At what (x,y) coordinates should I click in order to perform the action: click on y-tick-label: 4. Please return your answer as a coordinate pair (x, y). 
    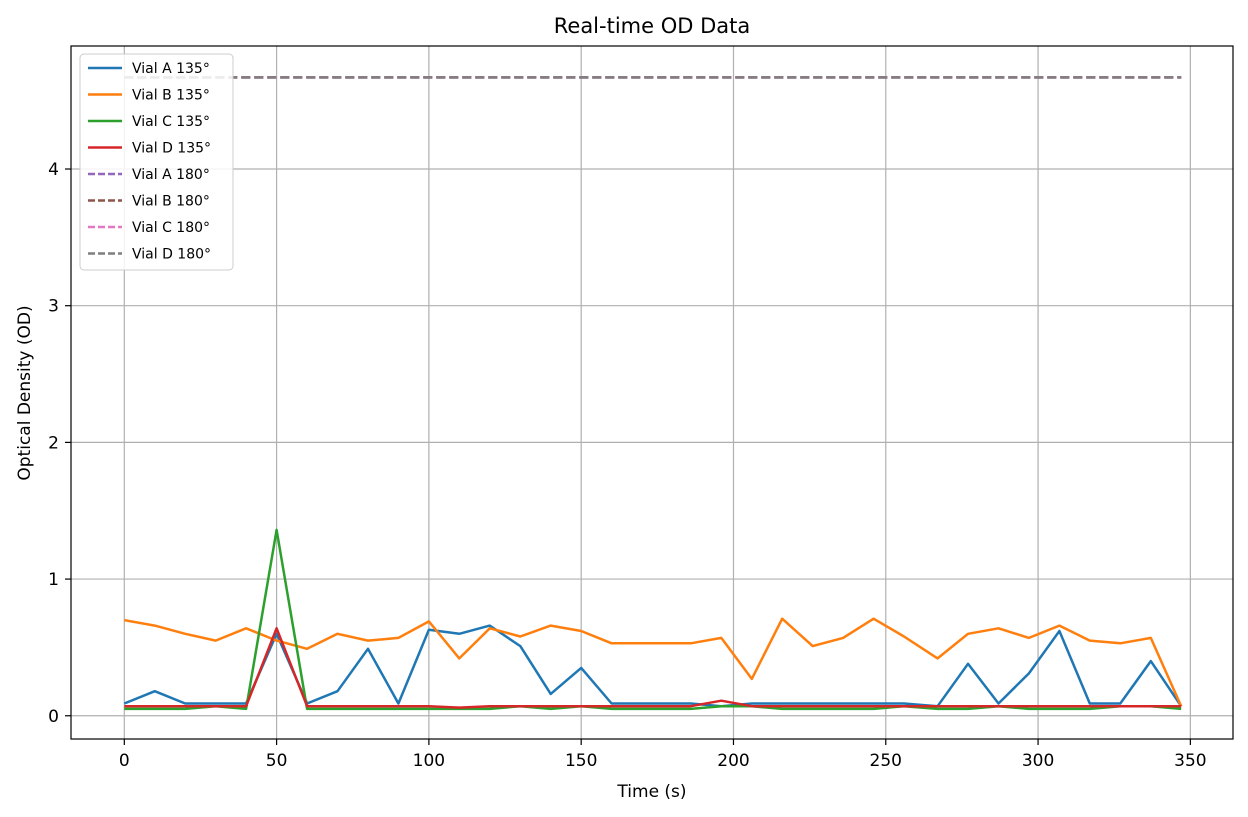
    Looking at the image, I should click on (53, 170).